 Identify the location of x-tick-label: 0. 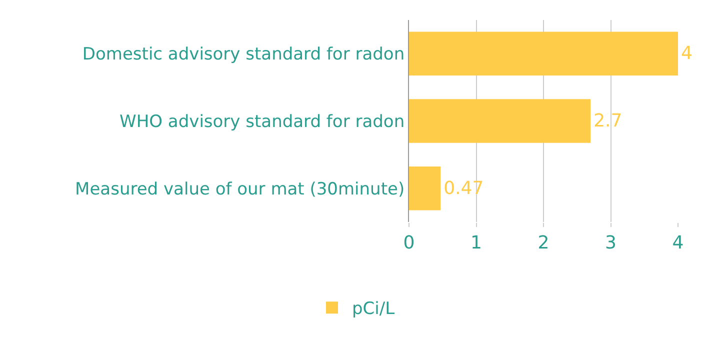
(409, 243).